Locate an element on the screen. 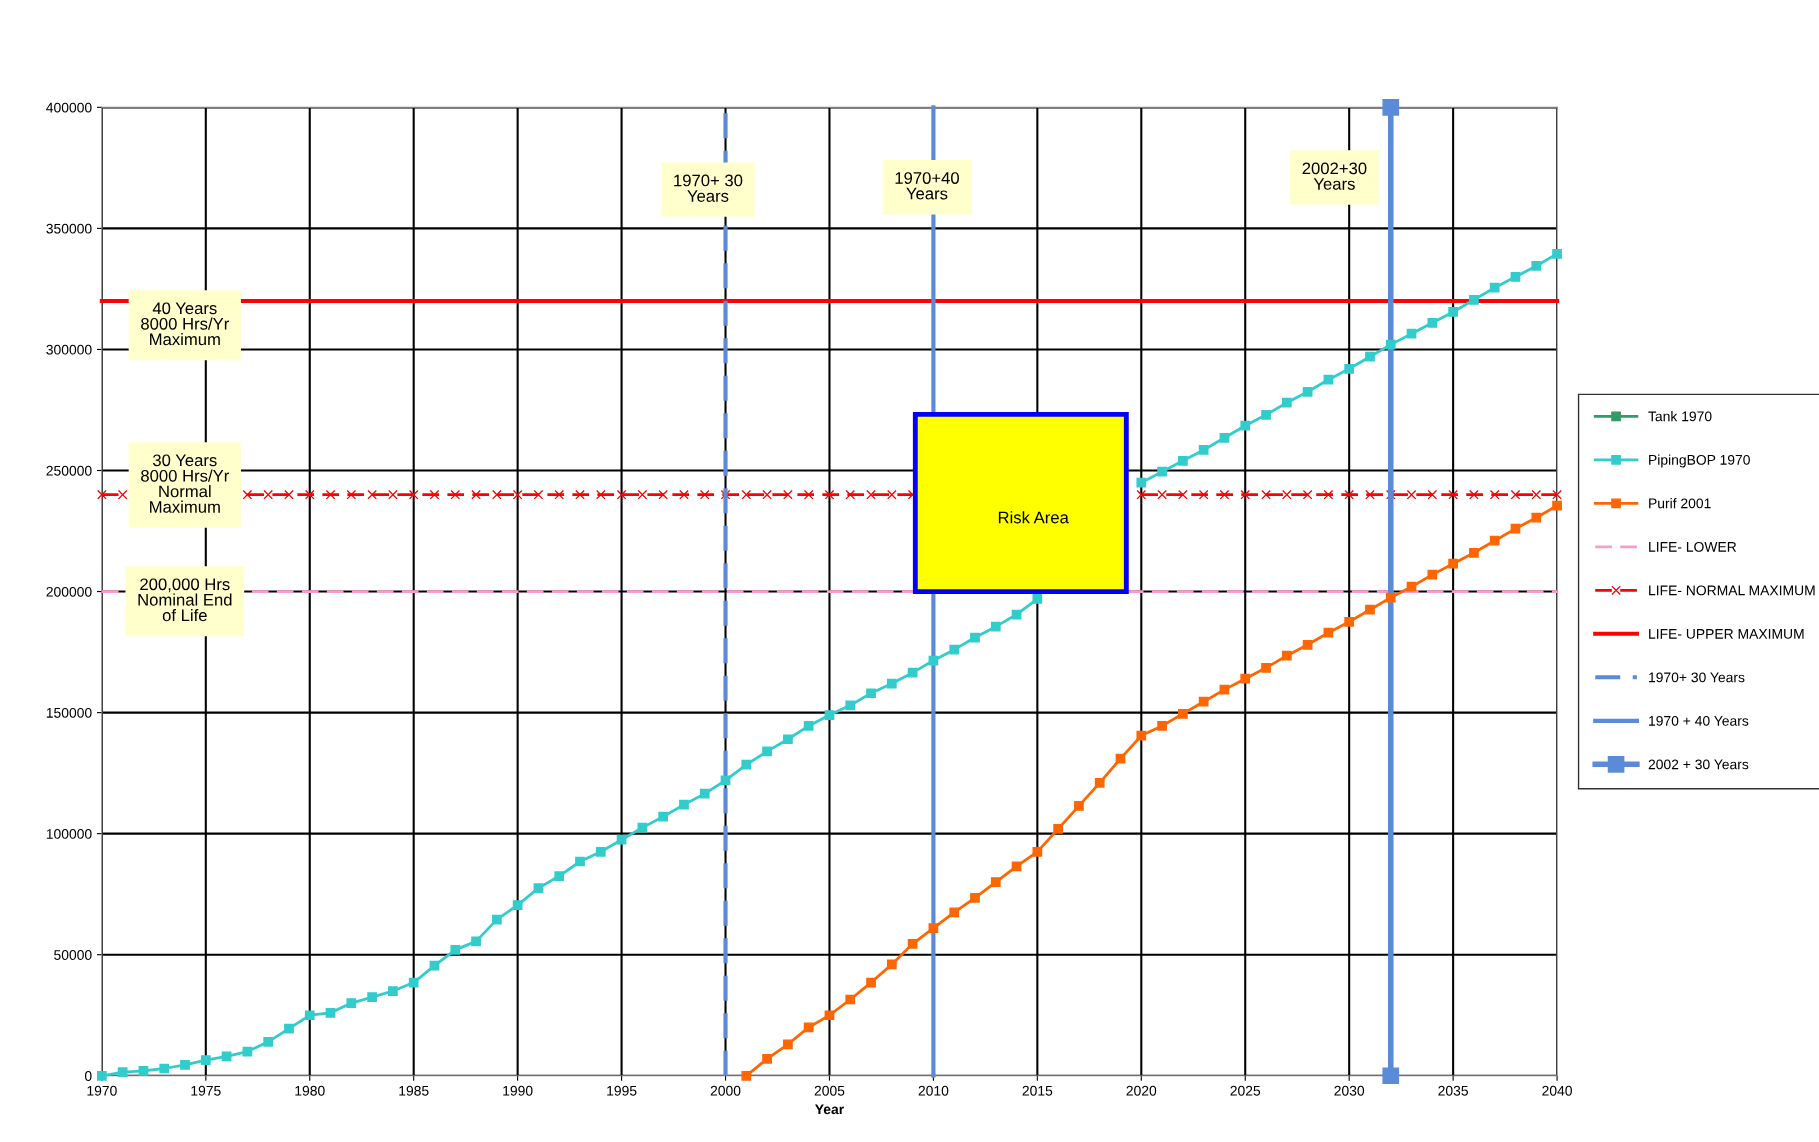 Image resolution: width=1819 pixels, height=1142 pixels. legend-label: LIFE- LOWER is located at coordinates (1693, 546).